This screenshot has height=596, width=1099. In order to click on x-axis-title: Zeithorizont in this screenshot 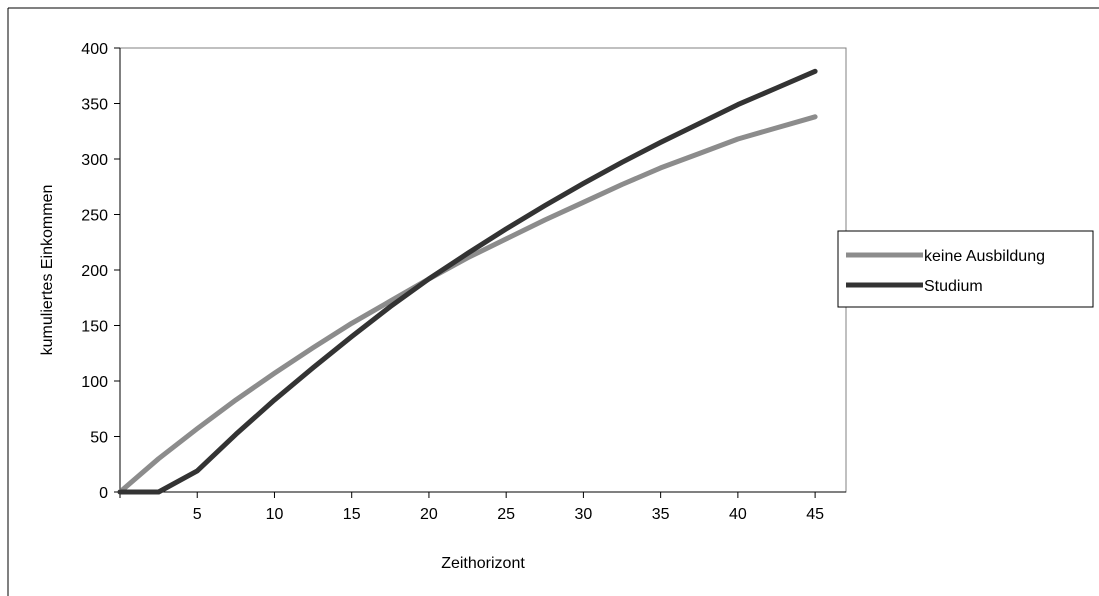, I will do `click(483, 563)`.